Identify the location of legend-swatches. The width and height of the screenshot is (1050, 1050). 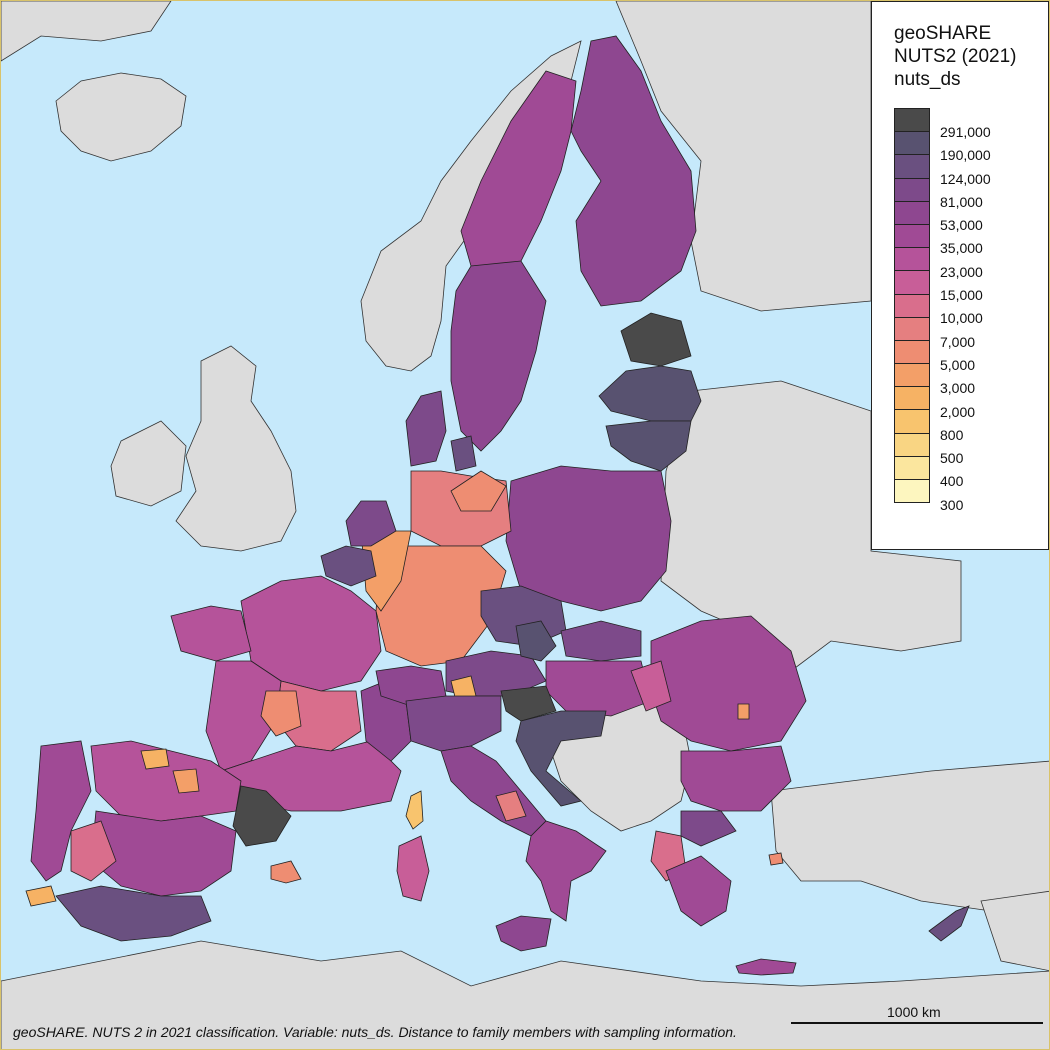
(912, 306).